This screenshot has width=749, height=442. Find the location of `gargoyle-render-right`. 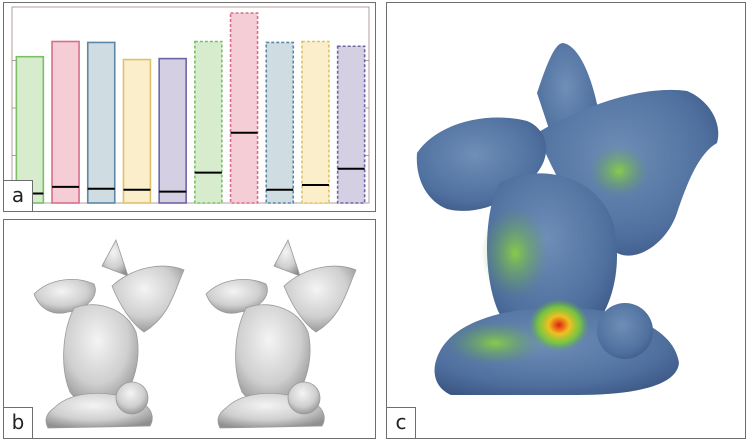

gargoyle-render-right is located at coordinates (281, 333).